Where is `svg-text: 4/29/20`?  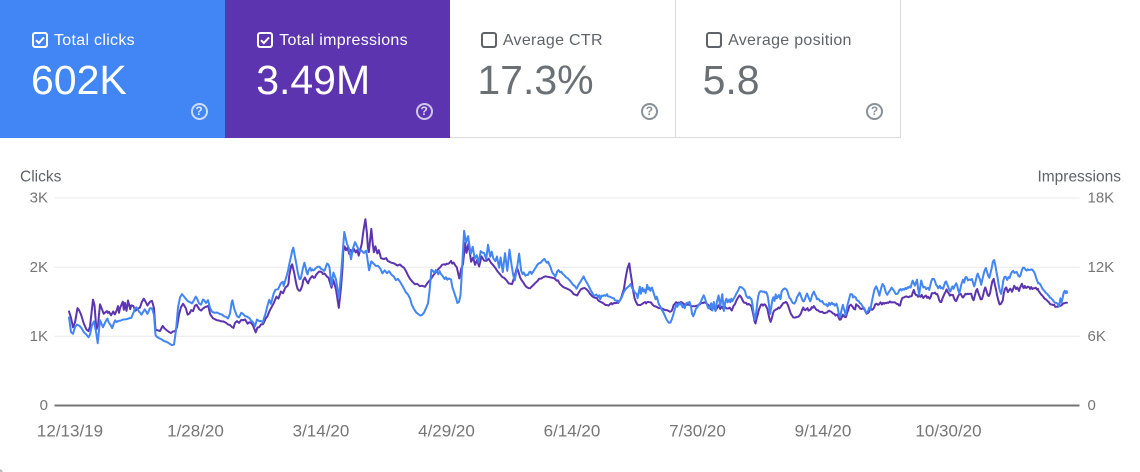 svg-text: 4/29/20 is located at coordinates (446, 431).